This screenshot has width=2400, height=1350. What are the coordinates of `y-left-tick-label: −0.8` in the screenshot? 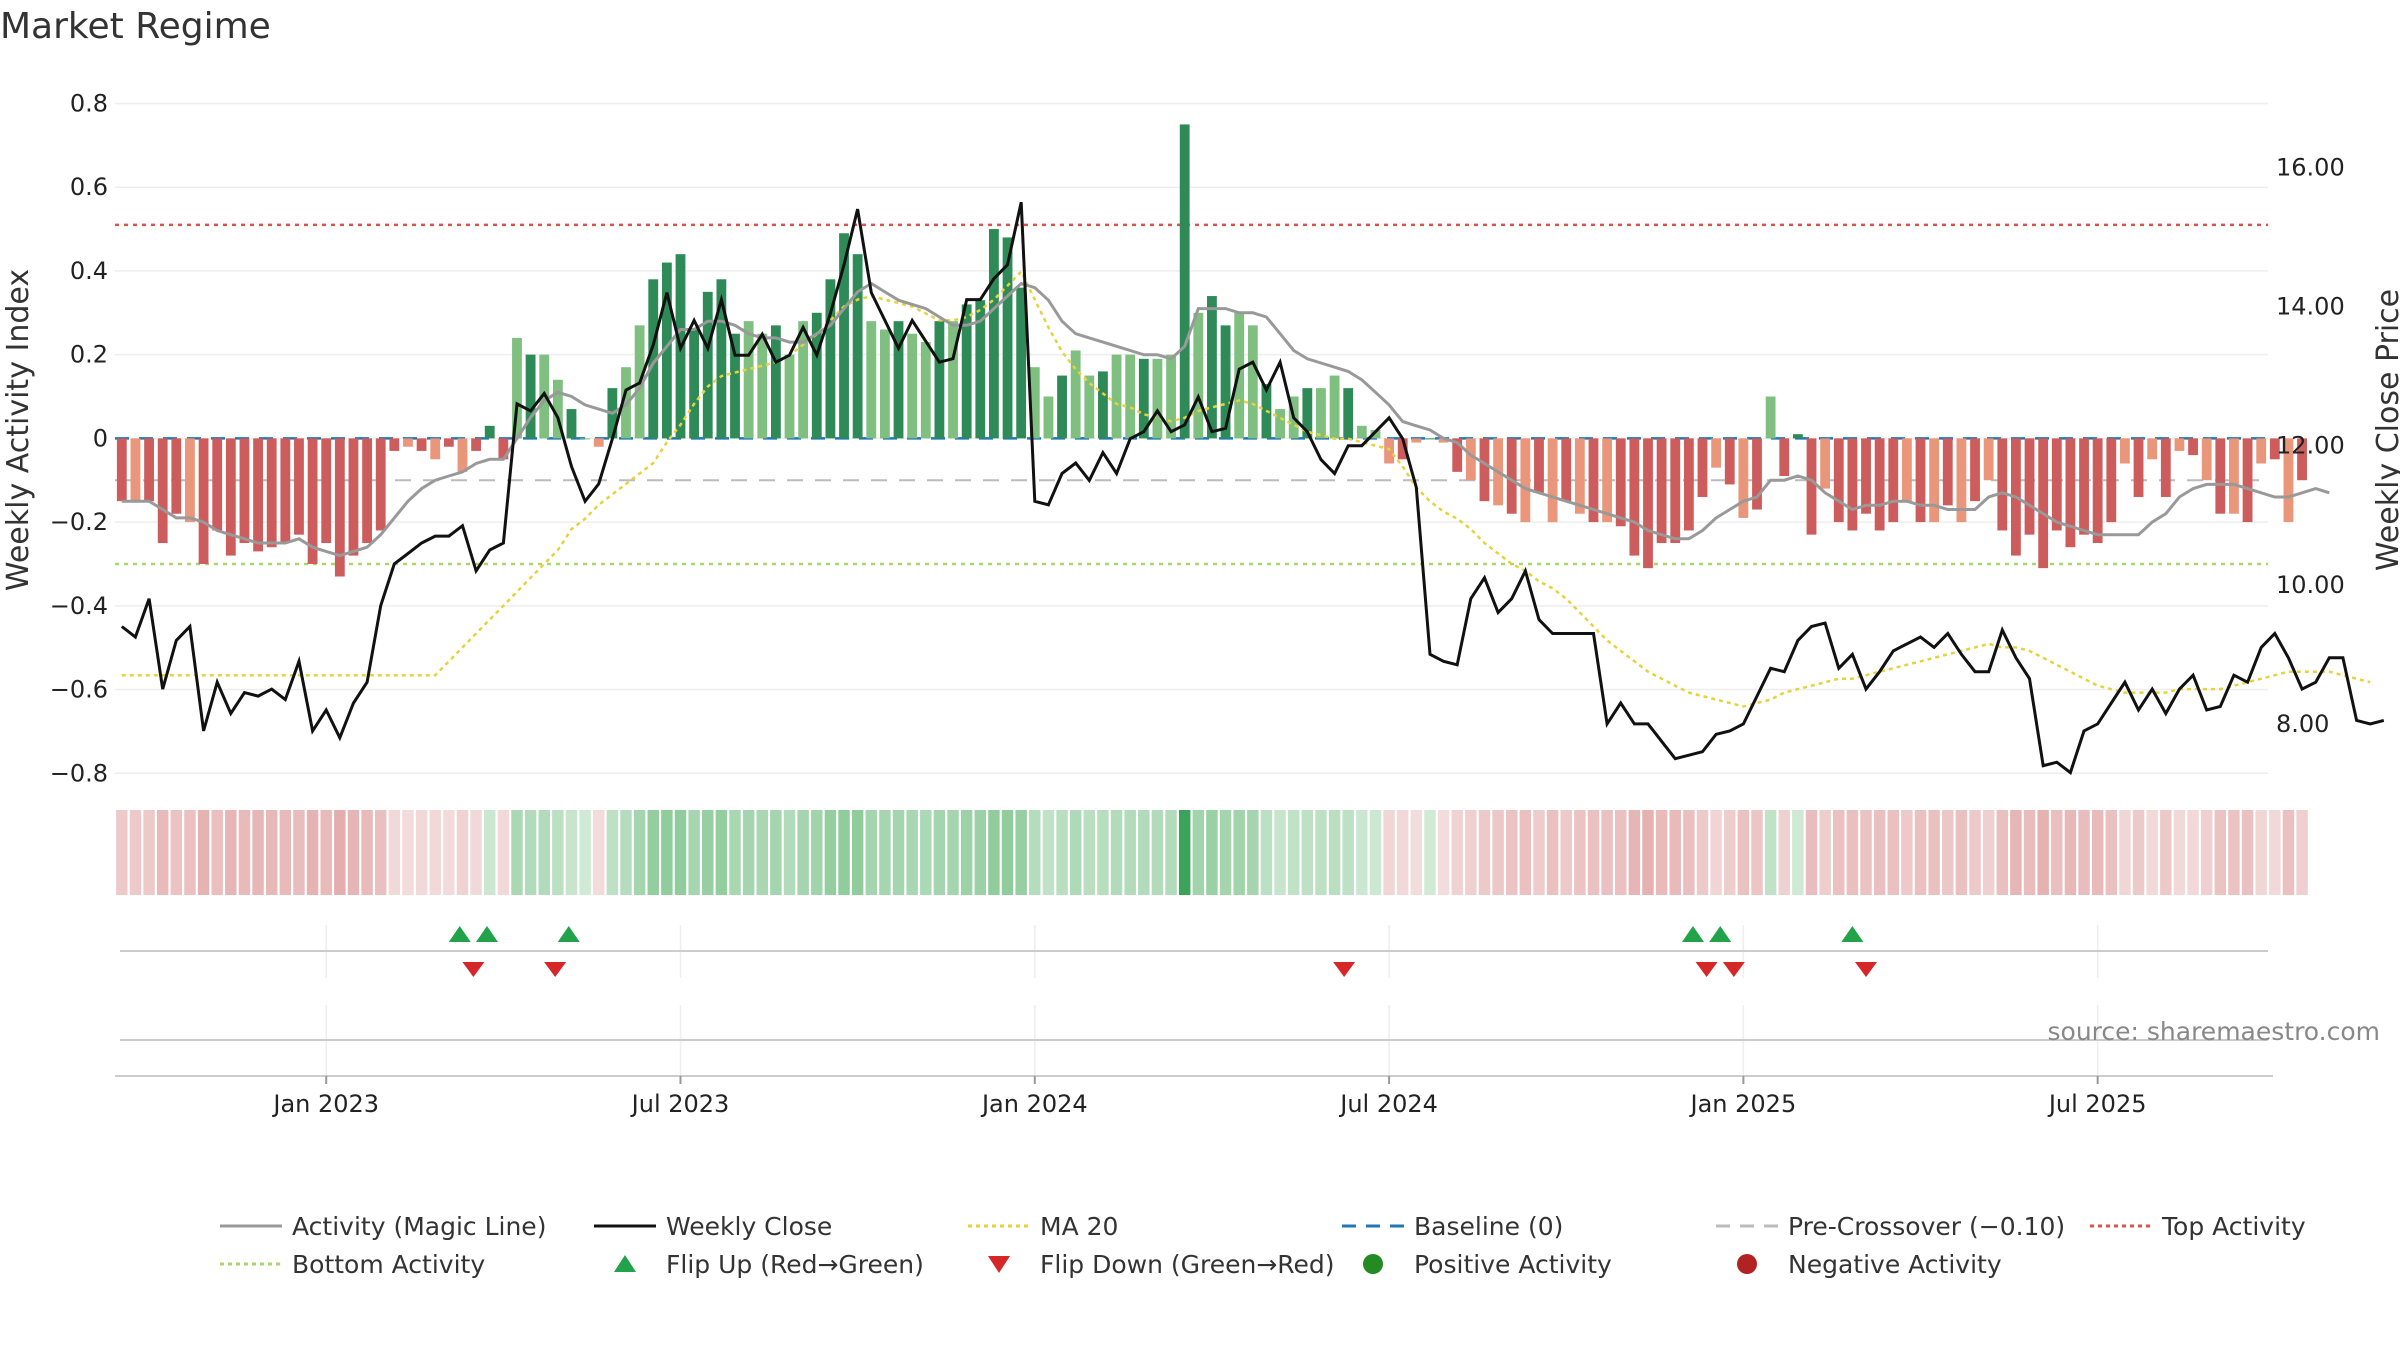 It's located at (79, 773).